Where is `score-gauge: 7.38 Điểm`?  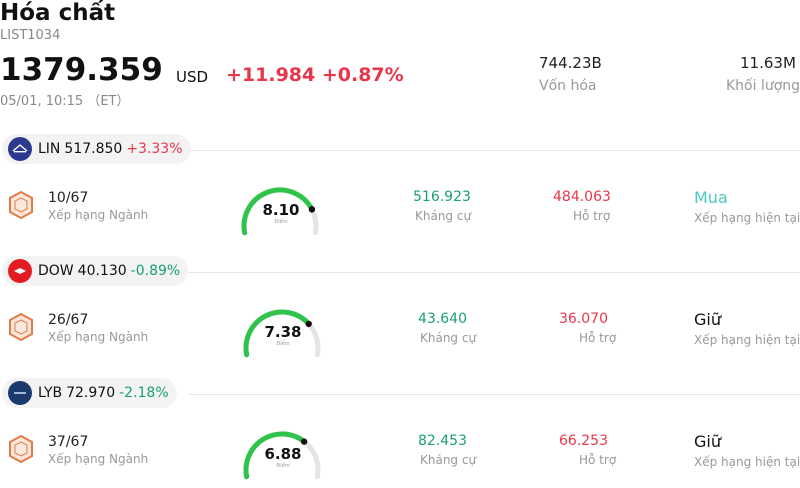 score-gauge: 7.38 Điểm is located at coordinates (283, 332).